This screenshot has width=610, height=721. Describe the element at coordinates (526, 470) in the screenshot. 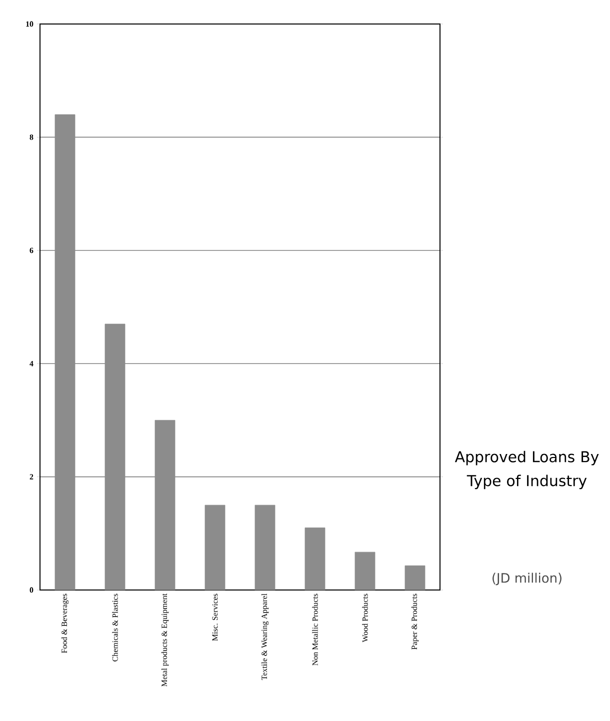

I see `text: Approved Loans By Type of Industry` at that location.